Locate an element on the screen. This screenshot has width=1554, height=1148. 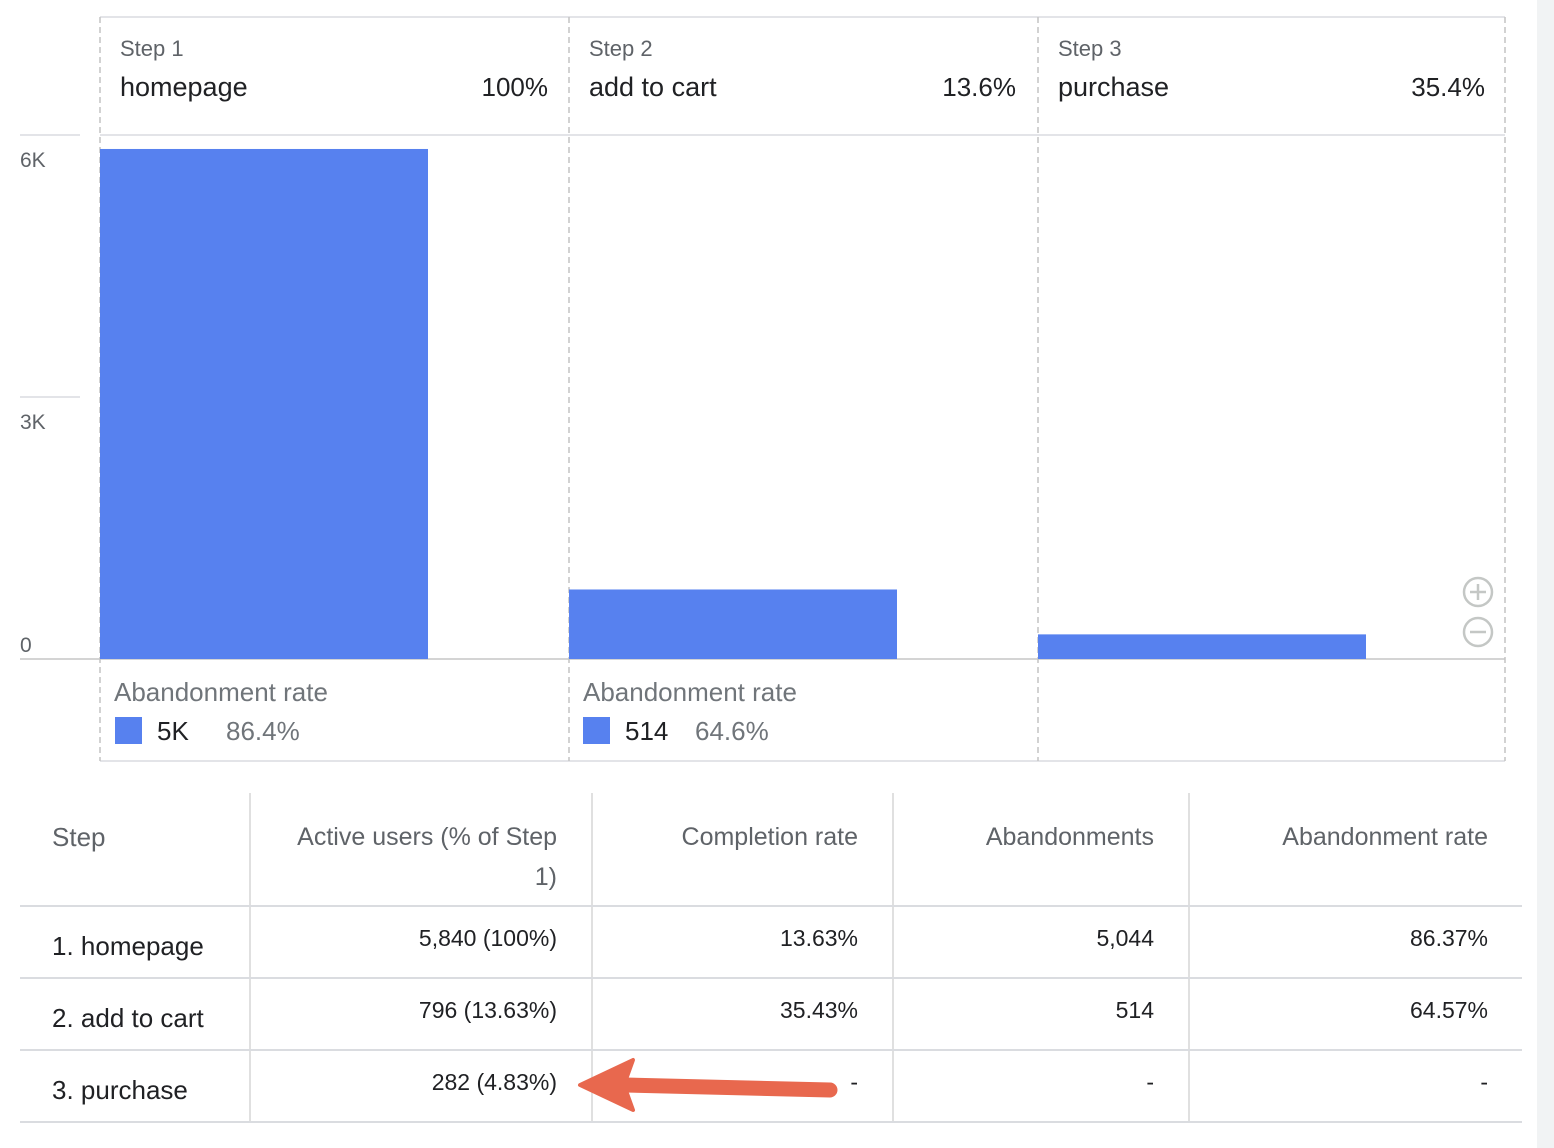
abandonment-title-1: Abandonment rate is located at coordinates (221, 692).